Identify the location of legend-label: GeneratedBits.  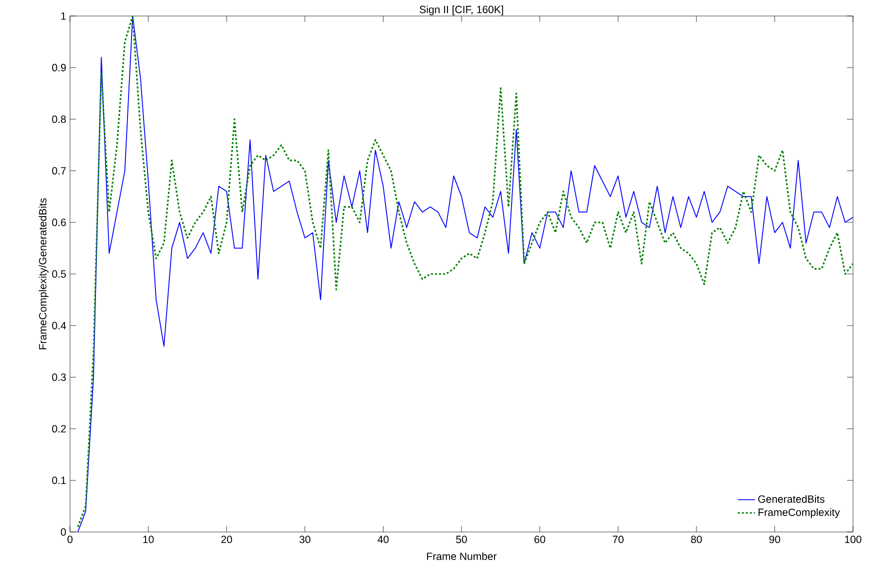
(791, 499).